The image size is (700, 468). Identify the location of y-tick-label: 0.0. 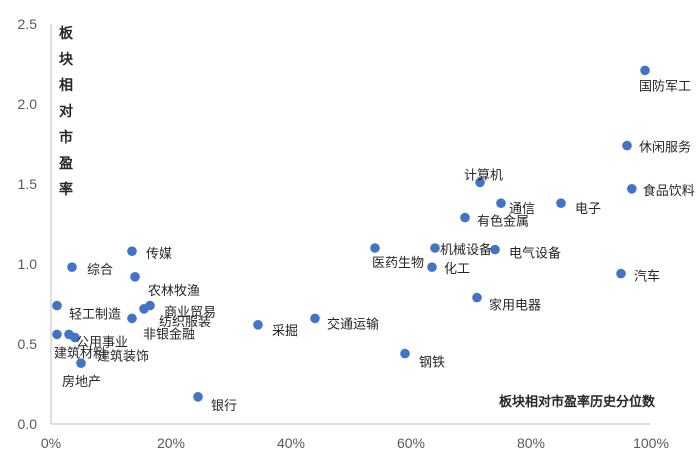
(28, 424).